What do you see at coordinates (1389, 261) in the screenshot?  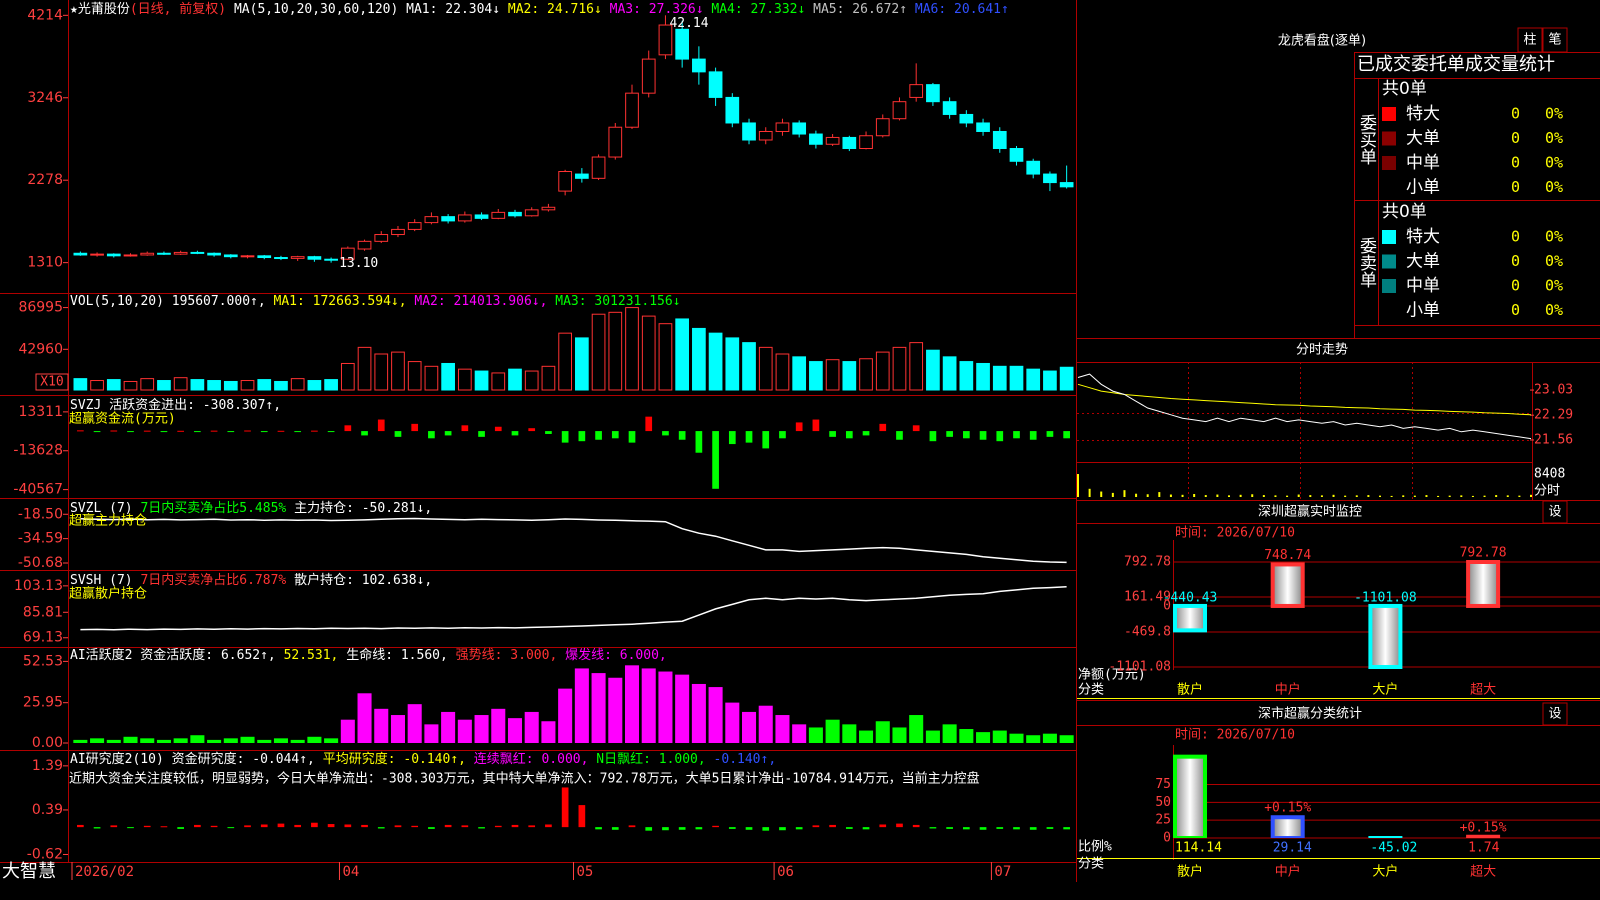 I see `swatch` at bounding box center [1389, 261].